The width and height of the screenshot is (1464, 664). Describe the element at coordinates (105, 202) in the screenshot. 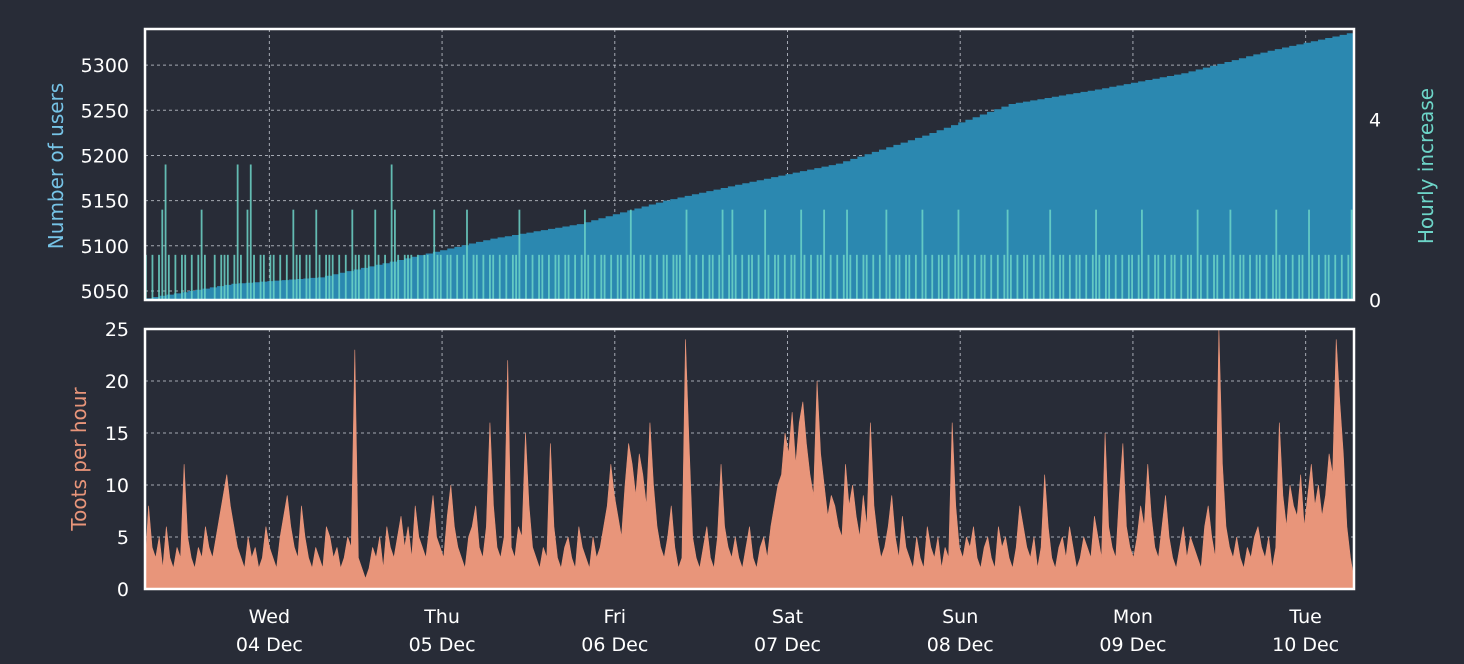

I see `users-y-tick-label: 5150` at that location.